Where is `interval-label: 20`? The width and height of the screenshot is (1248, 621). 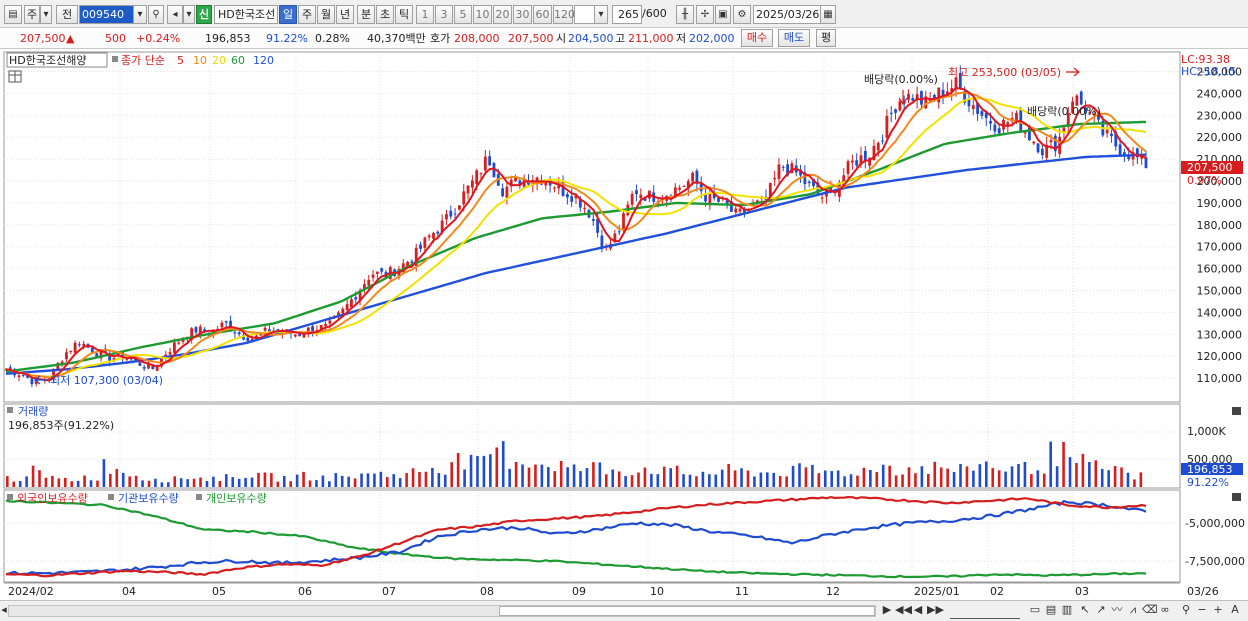 interval-label: 20 is located at coordinates (502, 14).